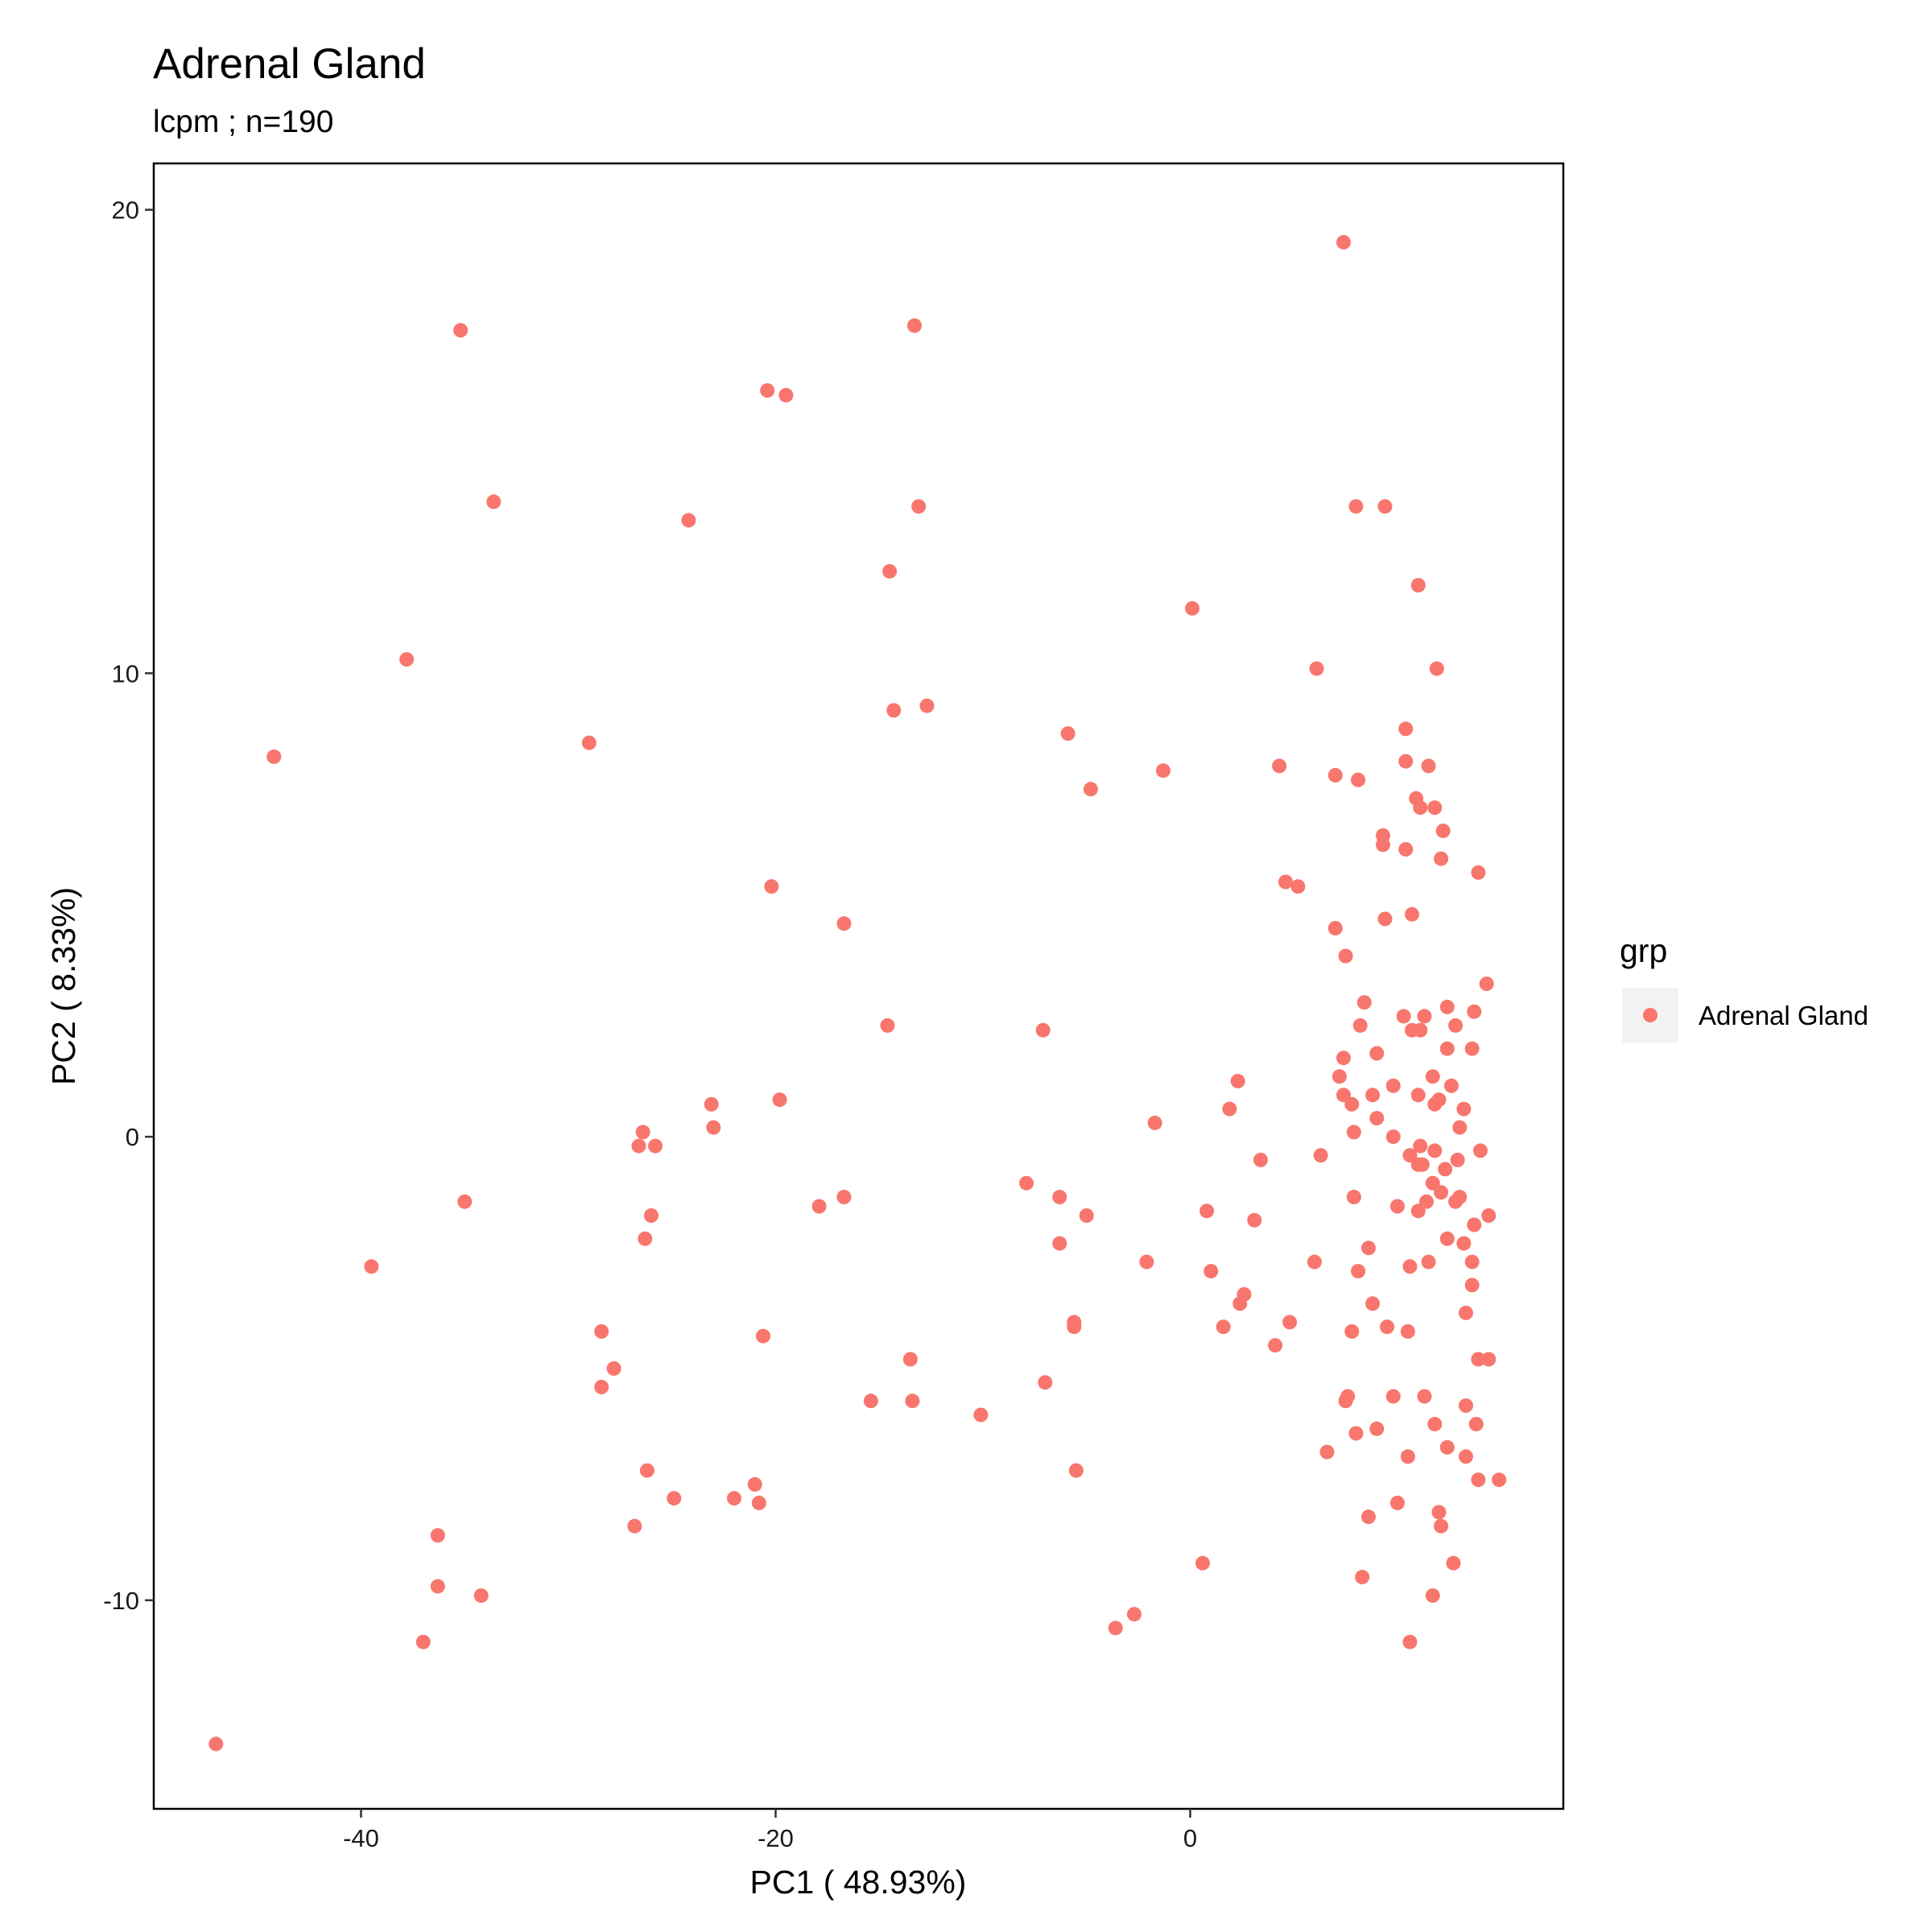 Image resolution: width=1932 pixels, height=1932 pixels. I want to click on legend-title: grp, so click(1643, 950).